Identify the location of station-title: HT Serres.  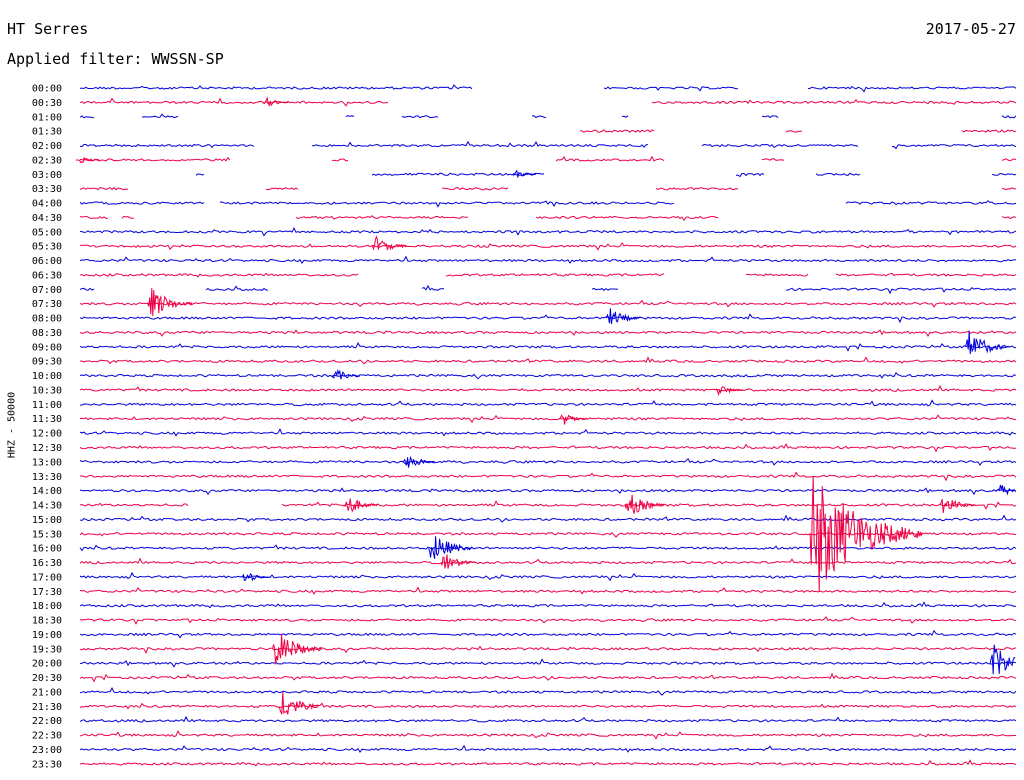
(48, 29).